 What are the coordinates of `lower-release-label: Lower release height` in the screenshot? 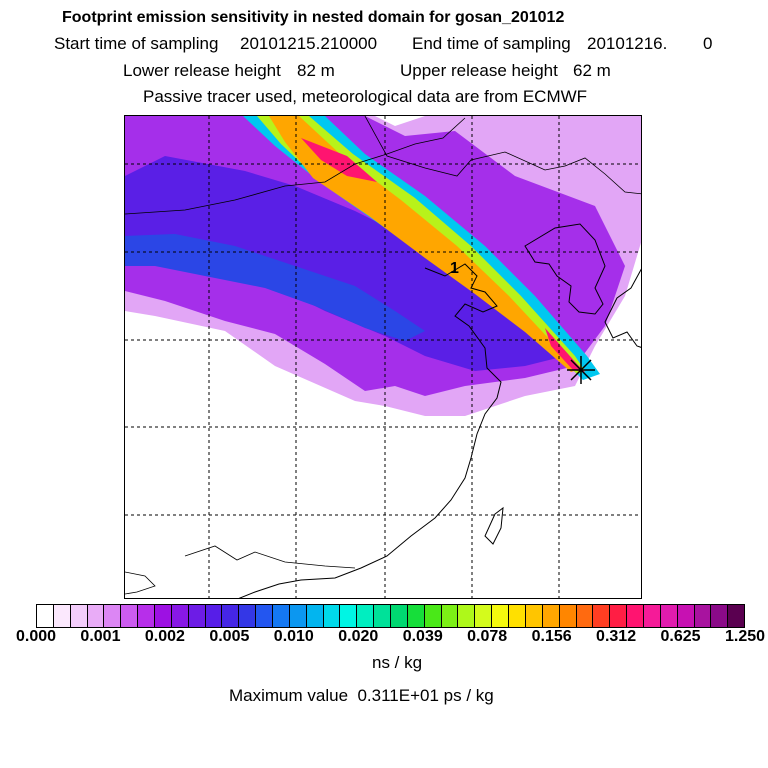 It's located at (202, 70).